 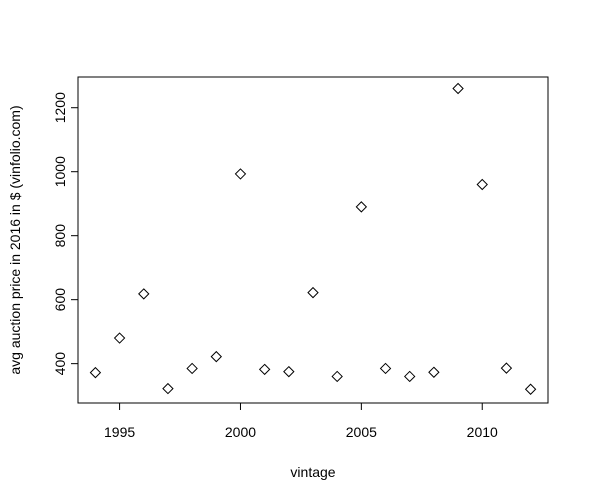 What do you see at coordinates (312, 472) in the screenshot?
I see `x-axis-label: vintage` at bounding box center [312, 472].